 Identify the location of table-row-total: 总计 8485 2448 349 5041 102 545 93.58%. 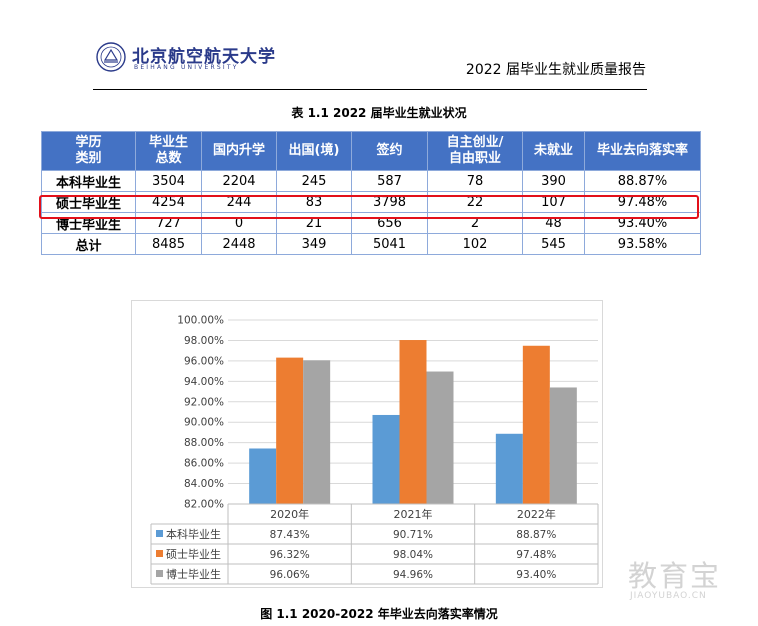
(371, 244).